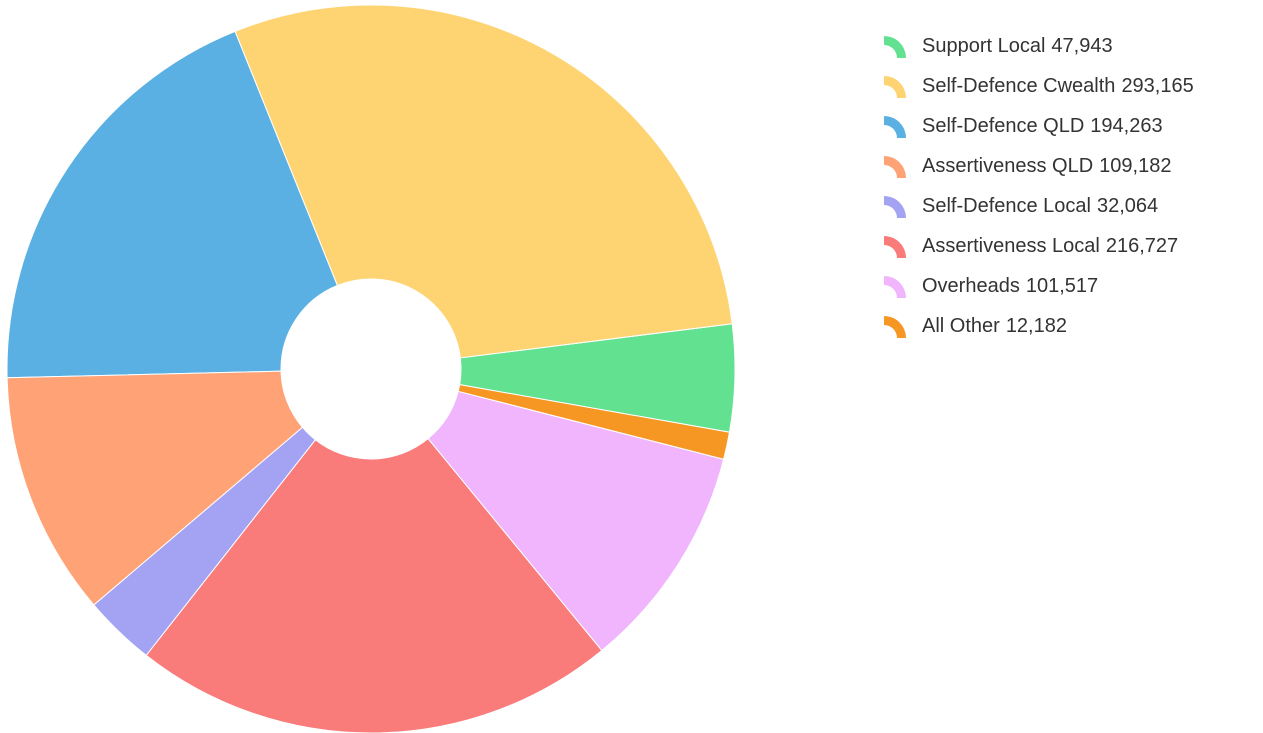 This screenshot has height=733, width=1263. Describe the element at coordinates (1019, 85) in the screenshot. I see `legend-label: Self-Defence Cwealth` at that location.